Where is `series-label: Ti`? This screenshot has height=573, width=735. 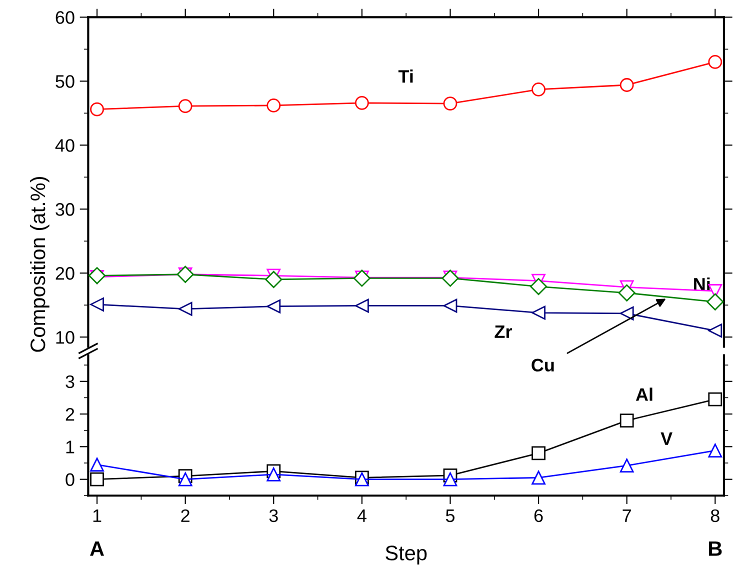
series-label: Ti is located at coordinates (405, 76).